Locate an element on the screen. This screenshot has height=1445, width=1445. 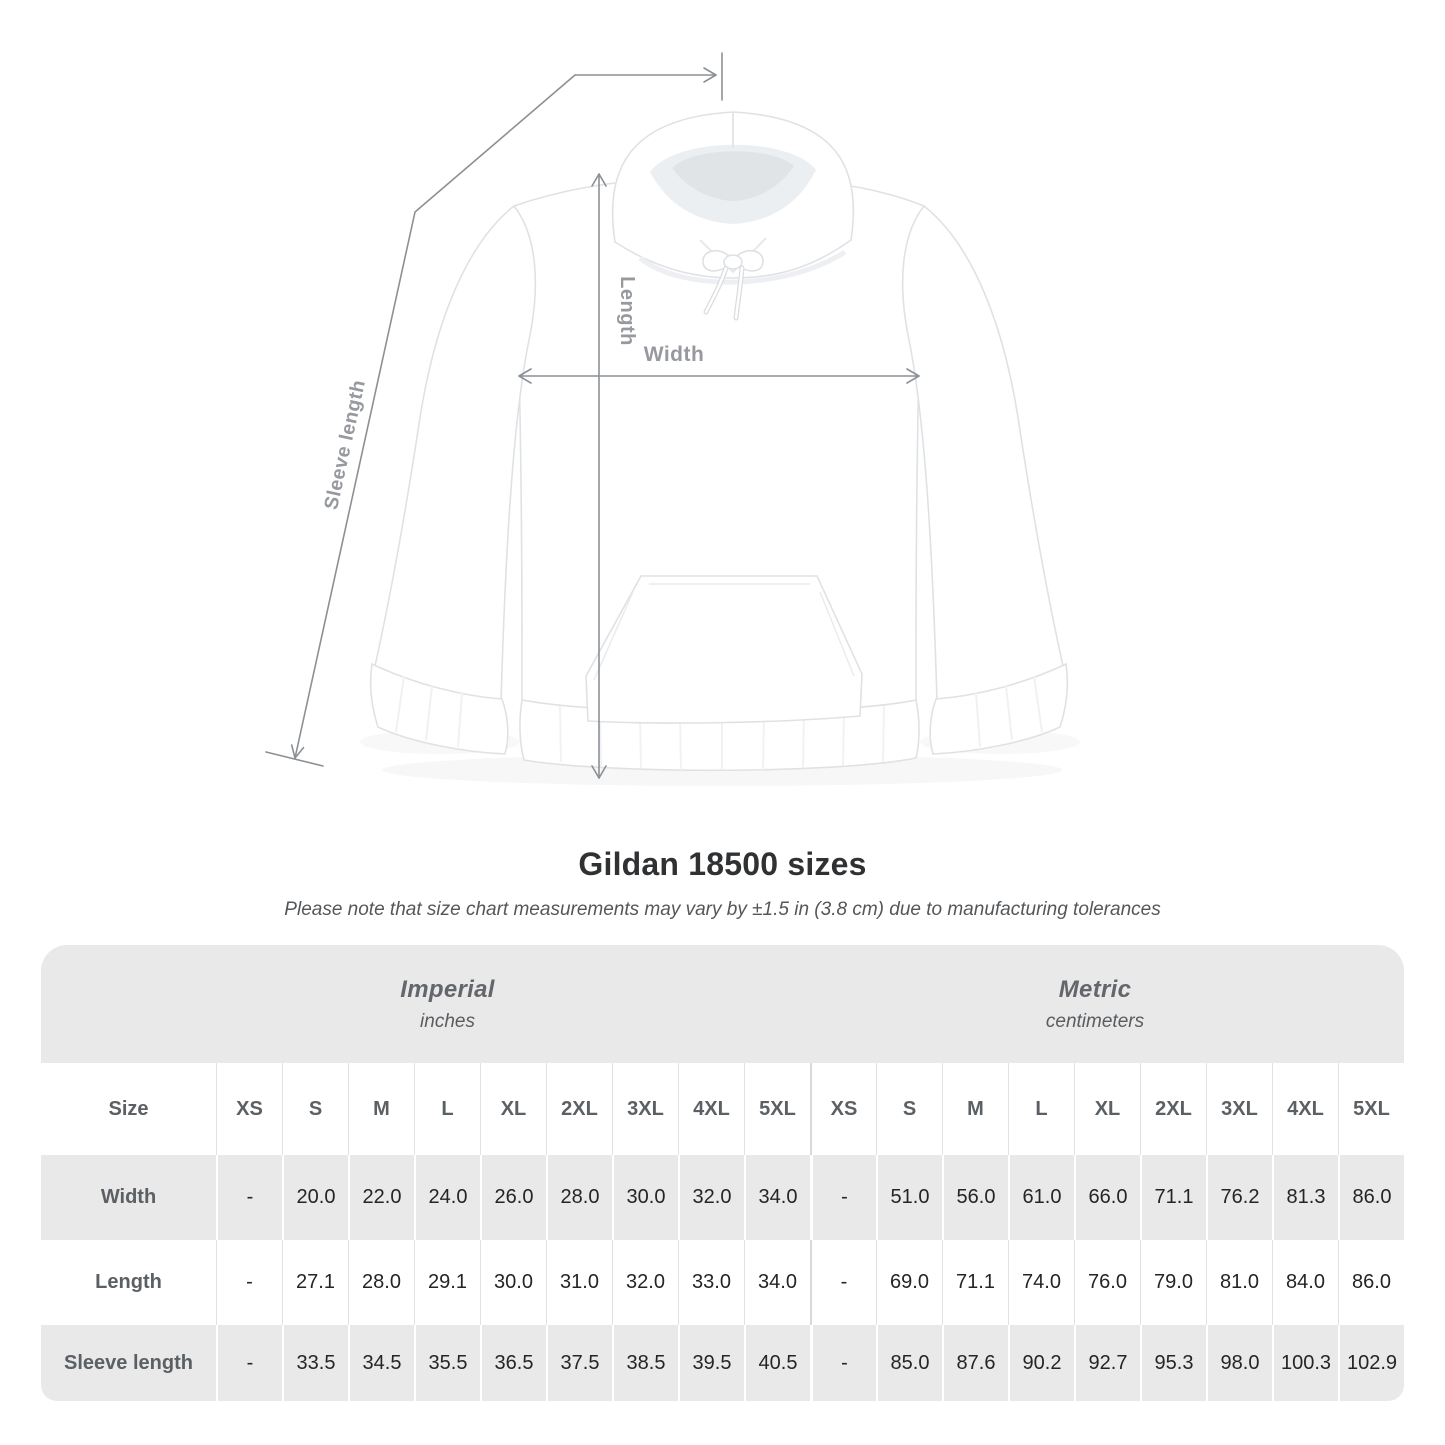
value-cell: 20.0 is located at coordinates (315, 1197).